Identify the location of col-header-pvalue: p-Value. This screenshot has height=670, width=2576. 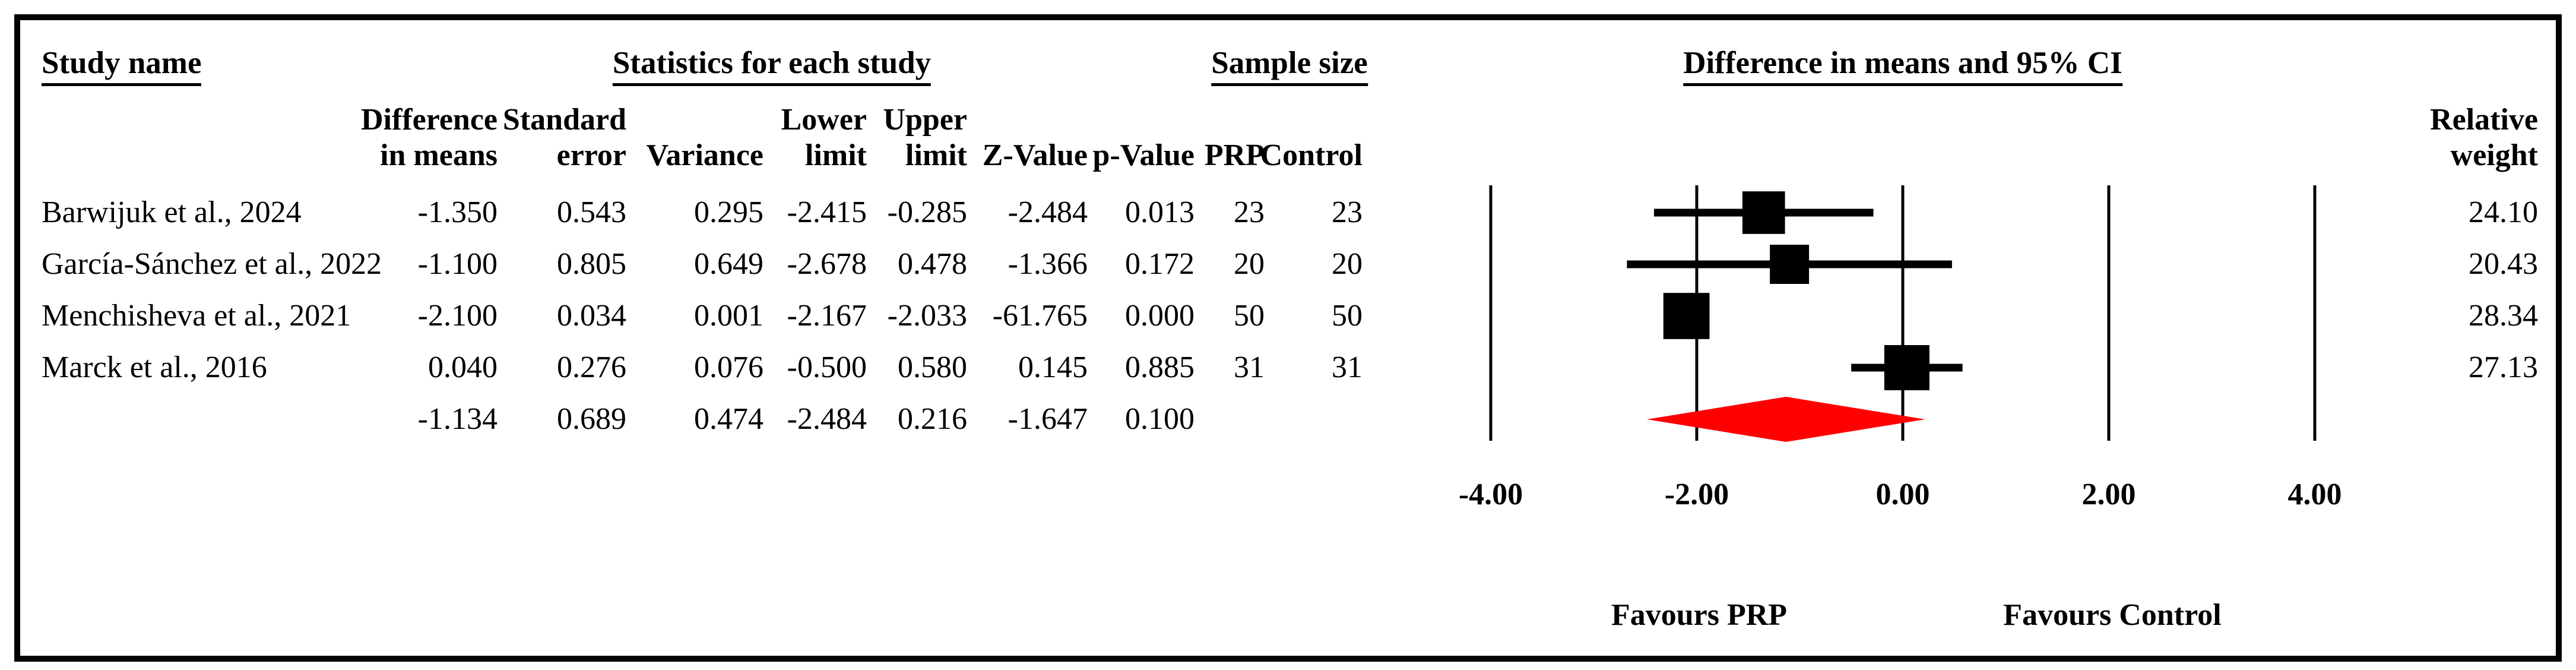
(1143, 155).